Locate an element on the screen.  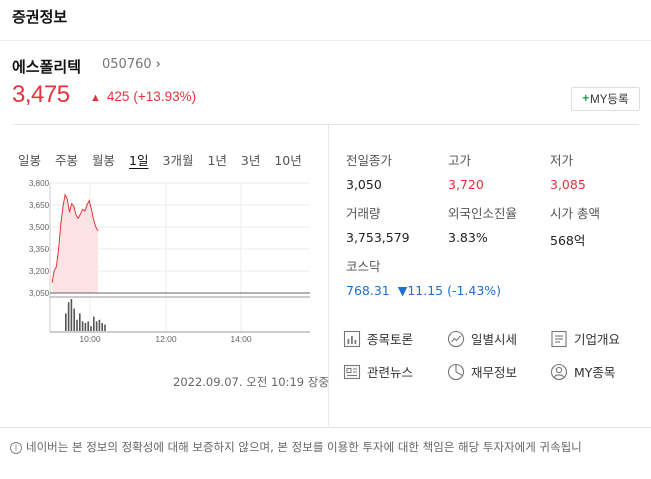
index-value: 768.31 is located at coordinates (368, 290).